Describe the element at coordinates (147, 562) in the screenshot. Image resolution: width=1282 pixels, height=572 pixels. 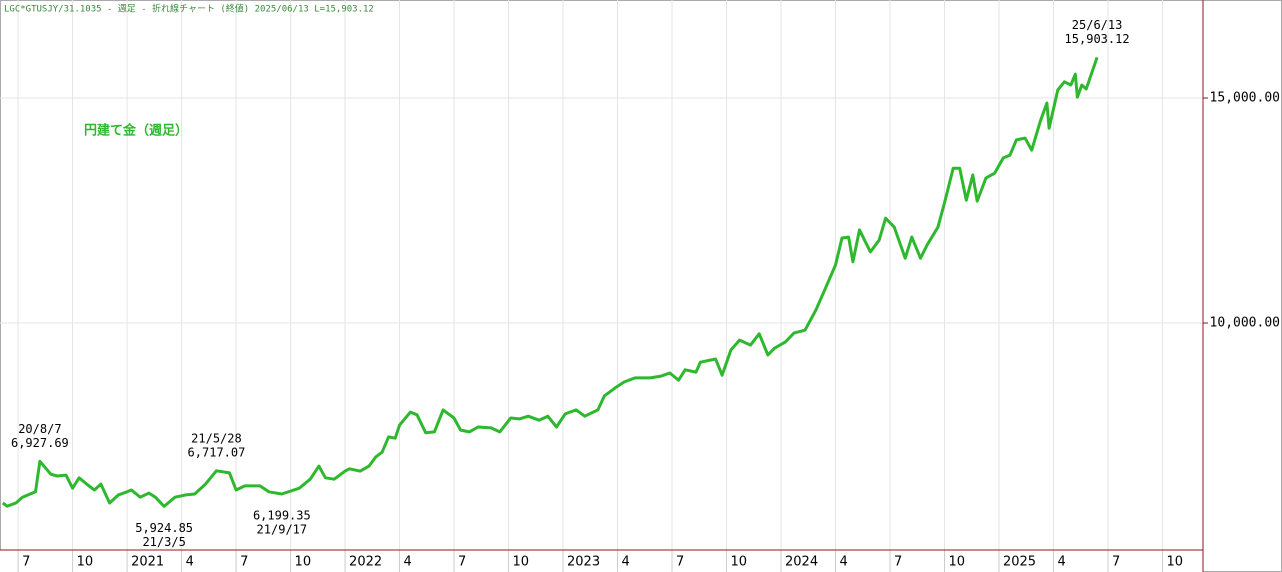
I see `x-tick-label: 2021` at that location.